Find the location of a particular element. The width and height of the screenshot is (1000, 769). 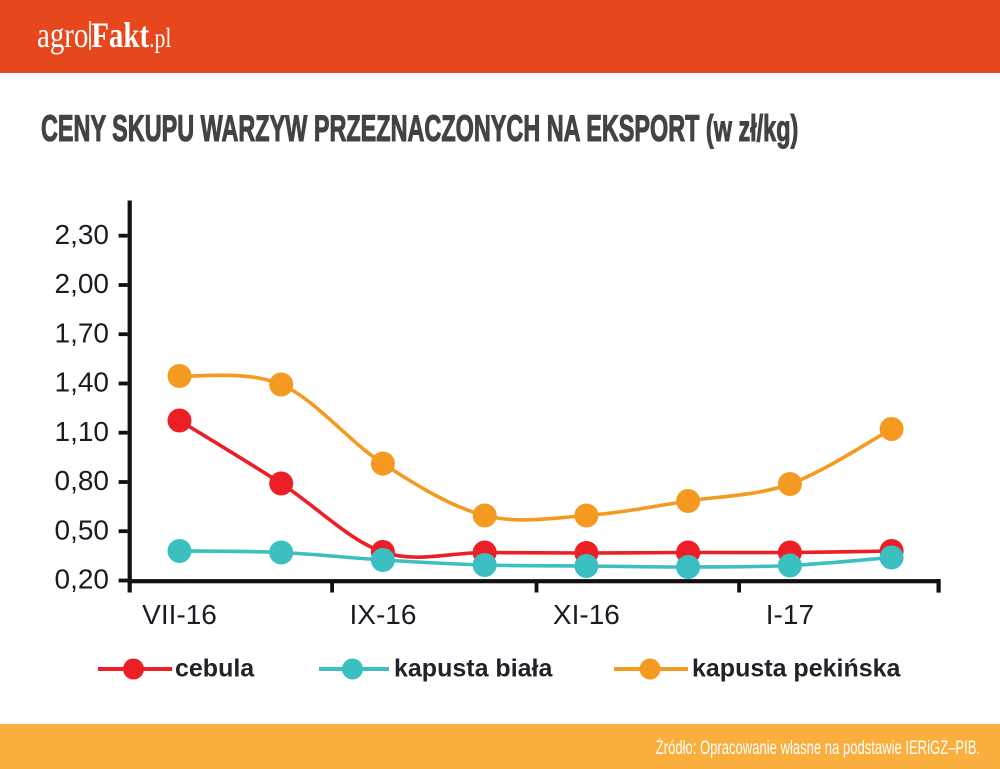

svg-text: 0,50 is located at coordinates (82, 529).